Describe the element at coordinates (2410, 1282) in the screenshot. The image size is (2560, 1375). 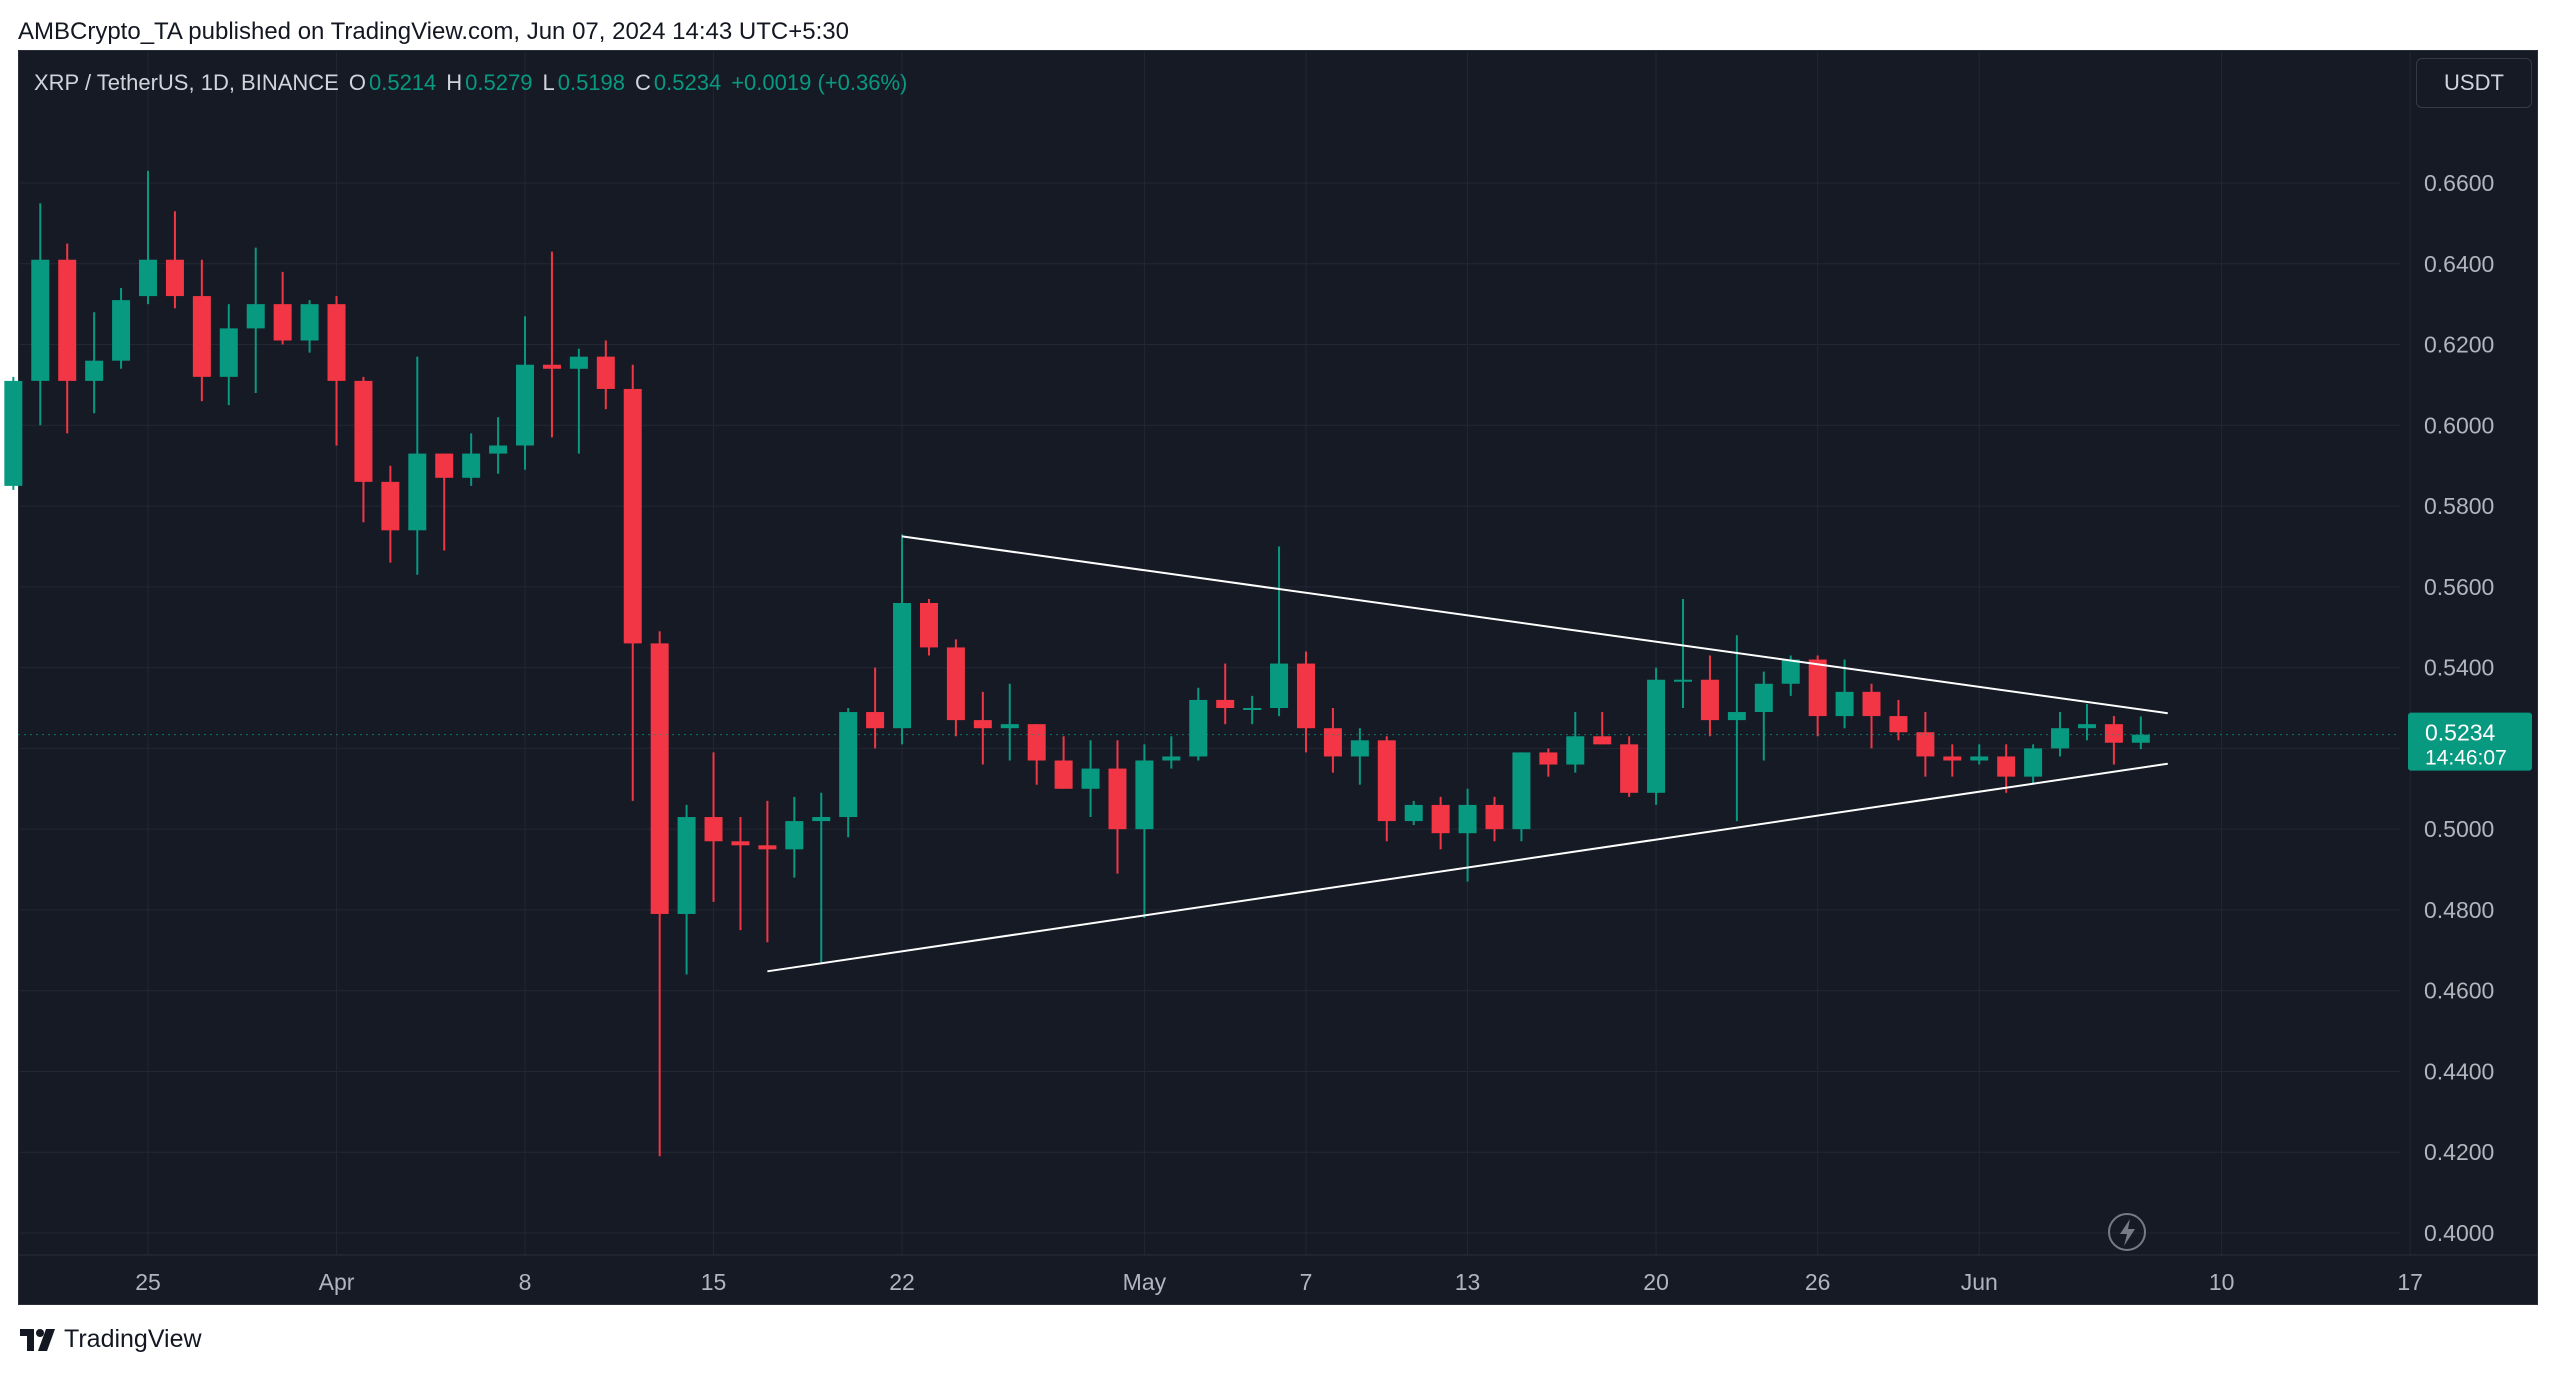
I see `x-tick-label: 17` at that location.